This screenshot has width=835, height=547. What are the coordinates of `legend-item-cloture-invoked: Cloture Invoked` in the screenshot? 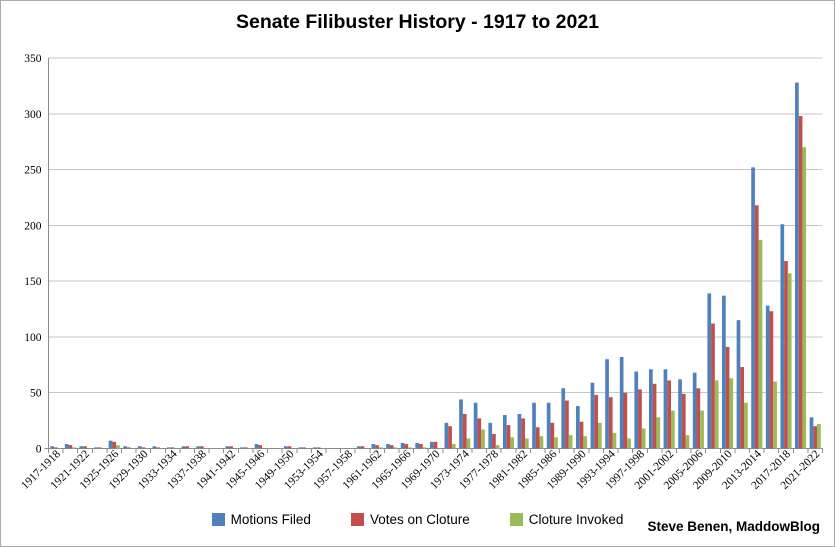 It's located at (566, 519).